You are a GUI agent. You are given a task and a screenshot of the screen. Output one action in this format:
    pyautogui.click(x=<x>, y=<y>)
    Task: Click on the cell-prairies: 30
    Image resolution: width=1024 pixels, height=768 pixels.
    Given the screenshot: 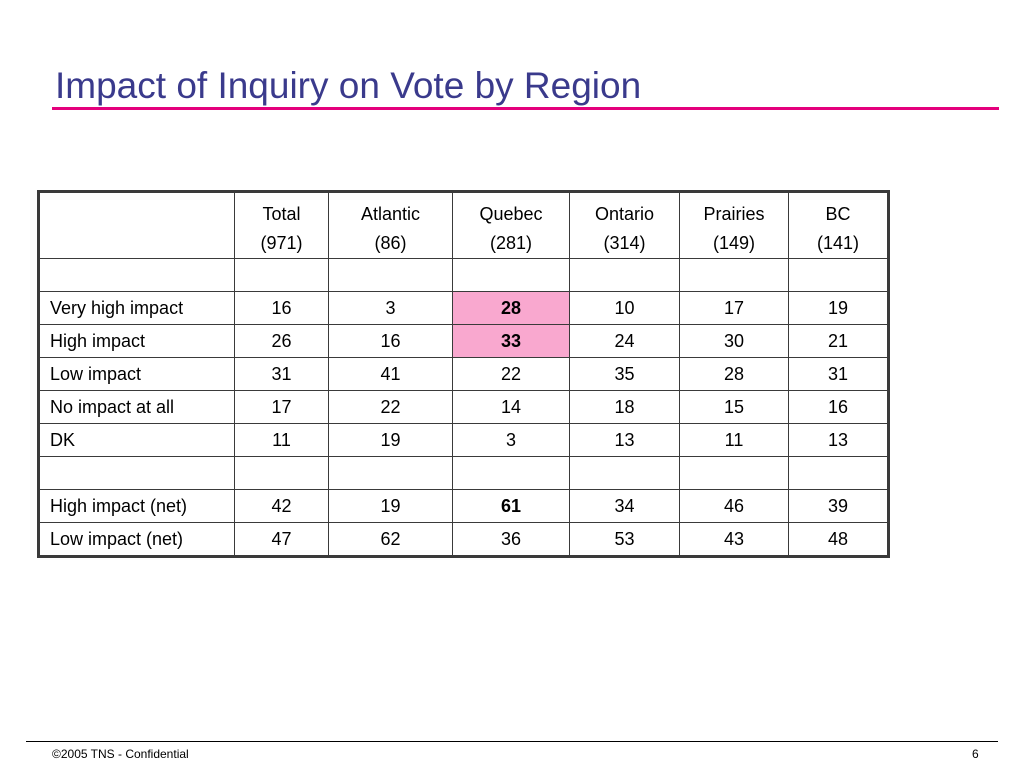 What is the action you would take?
    pyautogui.click(x=734, y=341)
    